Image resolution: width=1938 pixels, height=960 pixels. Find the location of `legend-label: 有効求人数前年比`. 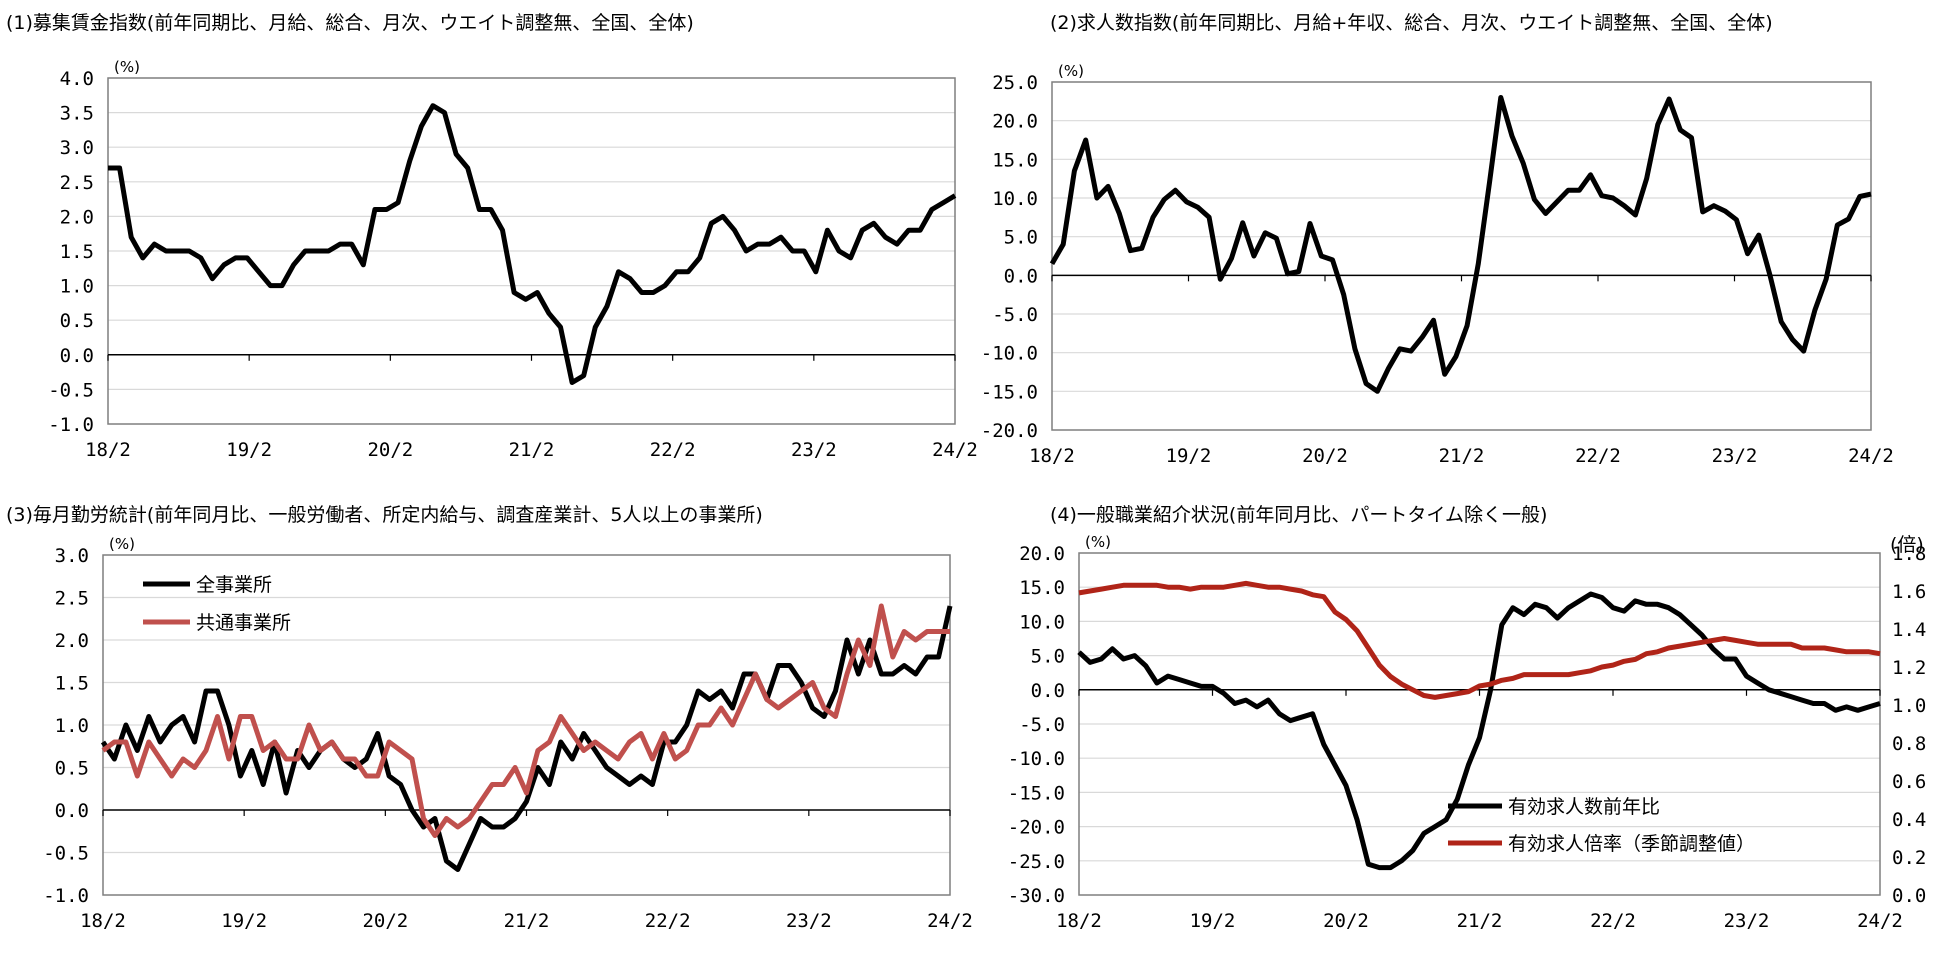

legend-label: 有効求人数前年比 is located at coordinates (1584, 807).